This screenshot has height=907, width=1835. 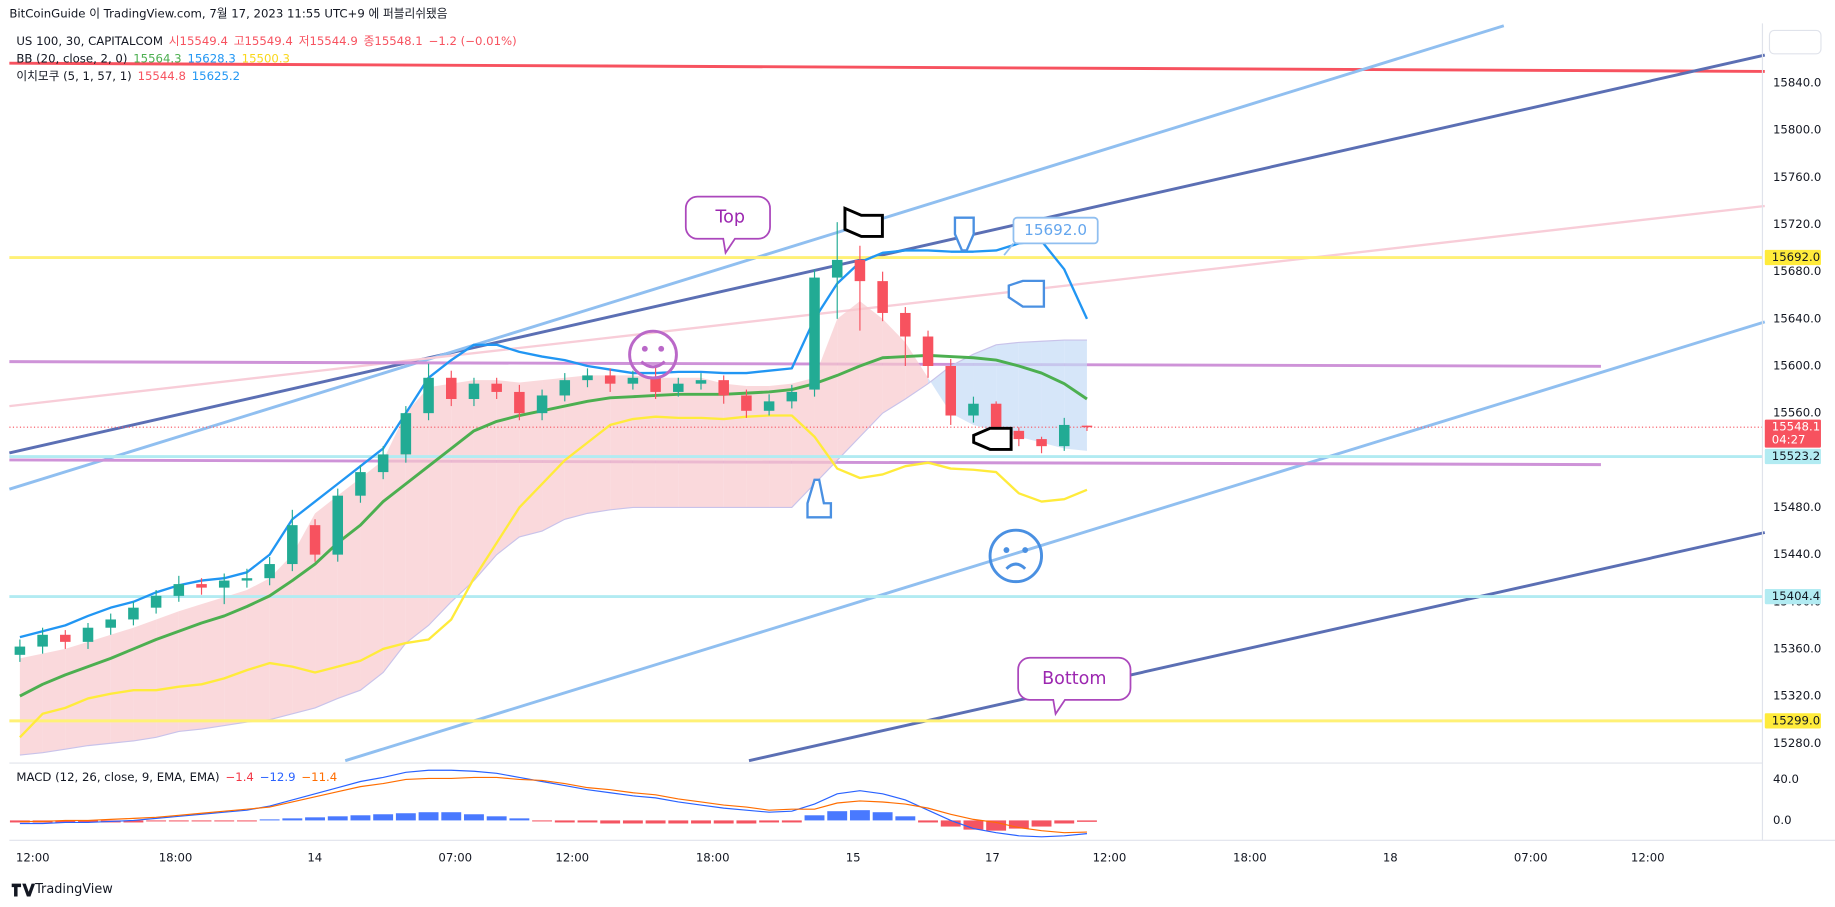 What do you see at coordinates (157, 58) in the screenshot?
I see `legend-bb-basis: 15564.3` at bounding box center [157, 58].